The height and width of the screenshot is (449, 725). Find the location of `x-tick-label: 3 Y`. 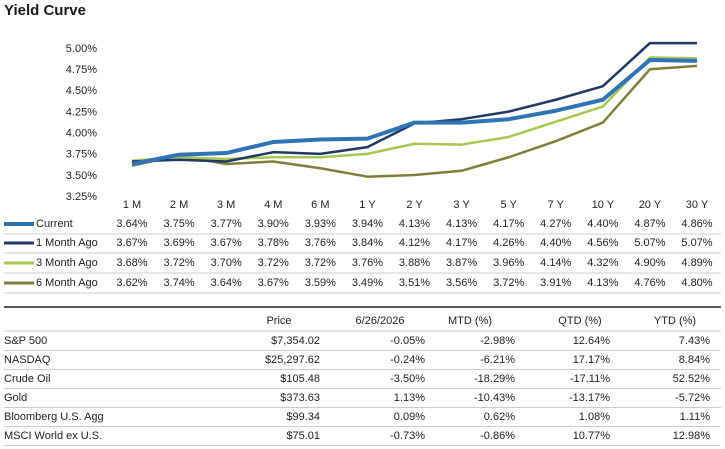

x-tick-label: 3 Y is located at coordinates (461, 205).